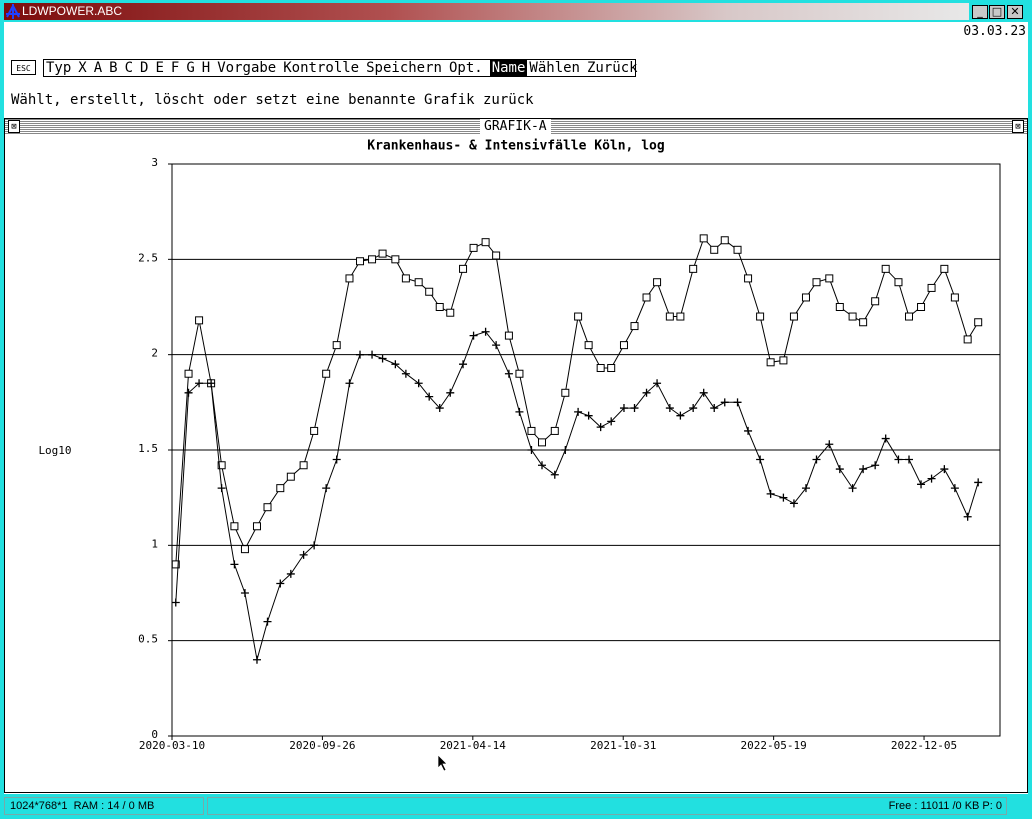 This screenshot has height=819, width=1032. Describe the element at coordinates (554, 68) in the screenshot. I see `menu-item: Wählen` at that location.